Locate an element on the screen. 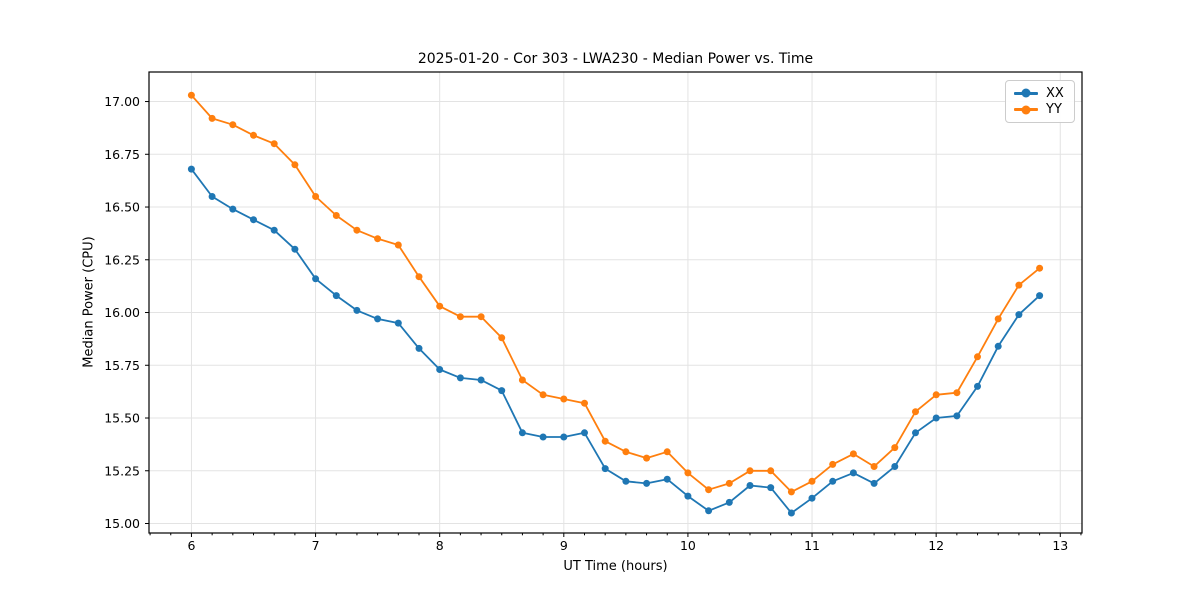 This screenshot has width=1200, height=600. legend-label-yy: YY is located at coordinates (1054, 110).